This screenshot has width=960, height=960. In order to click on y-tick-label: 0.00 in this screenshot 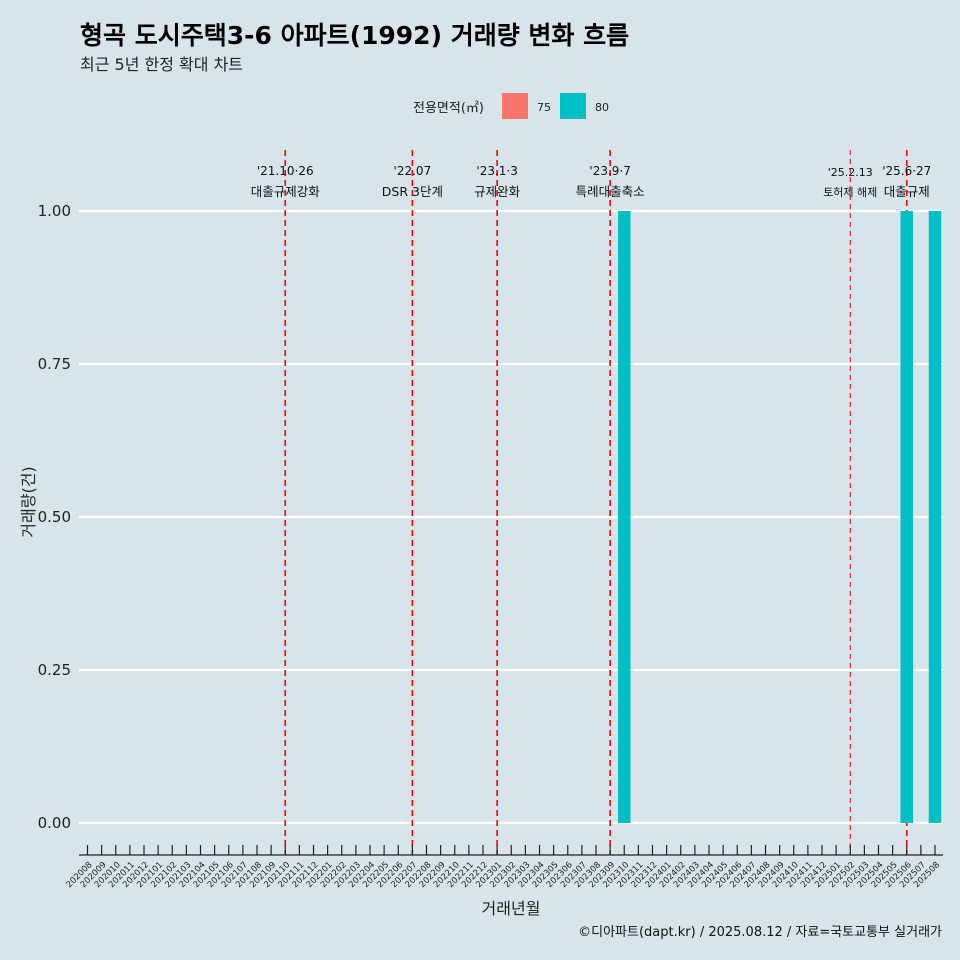, I will do `click(54, 823)`.